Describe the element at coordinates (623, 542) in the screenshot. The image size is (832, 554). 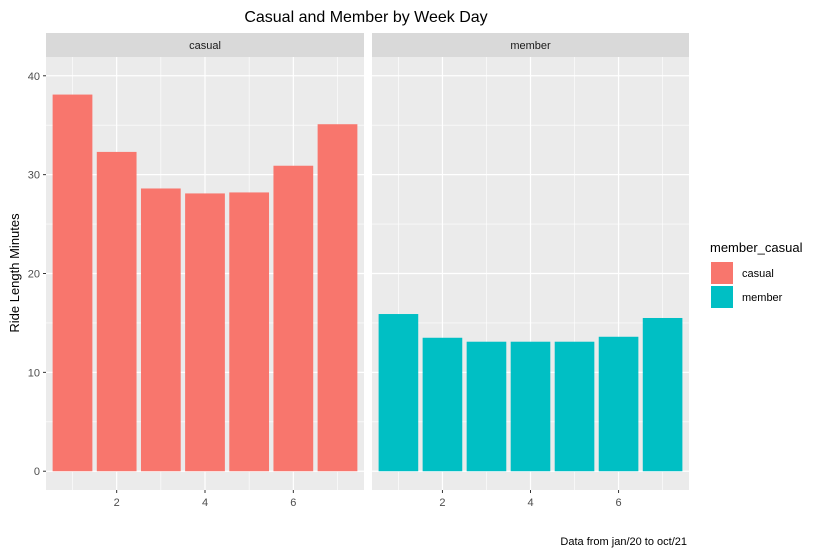
I see `chart-caption: Data from jan/20 to oct/21` at that location.